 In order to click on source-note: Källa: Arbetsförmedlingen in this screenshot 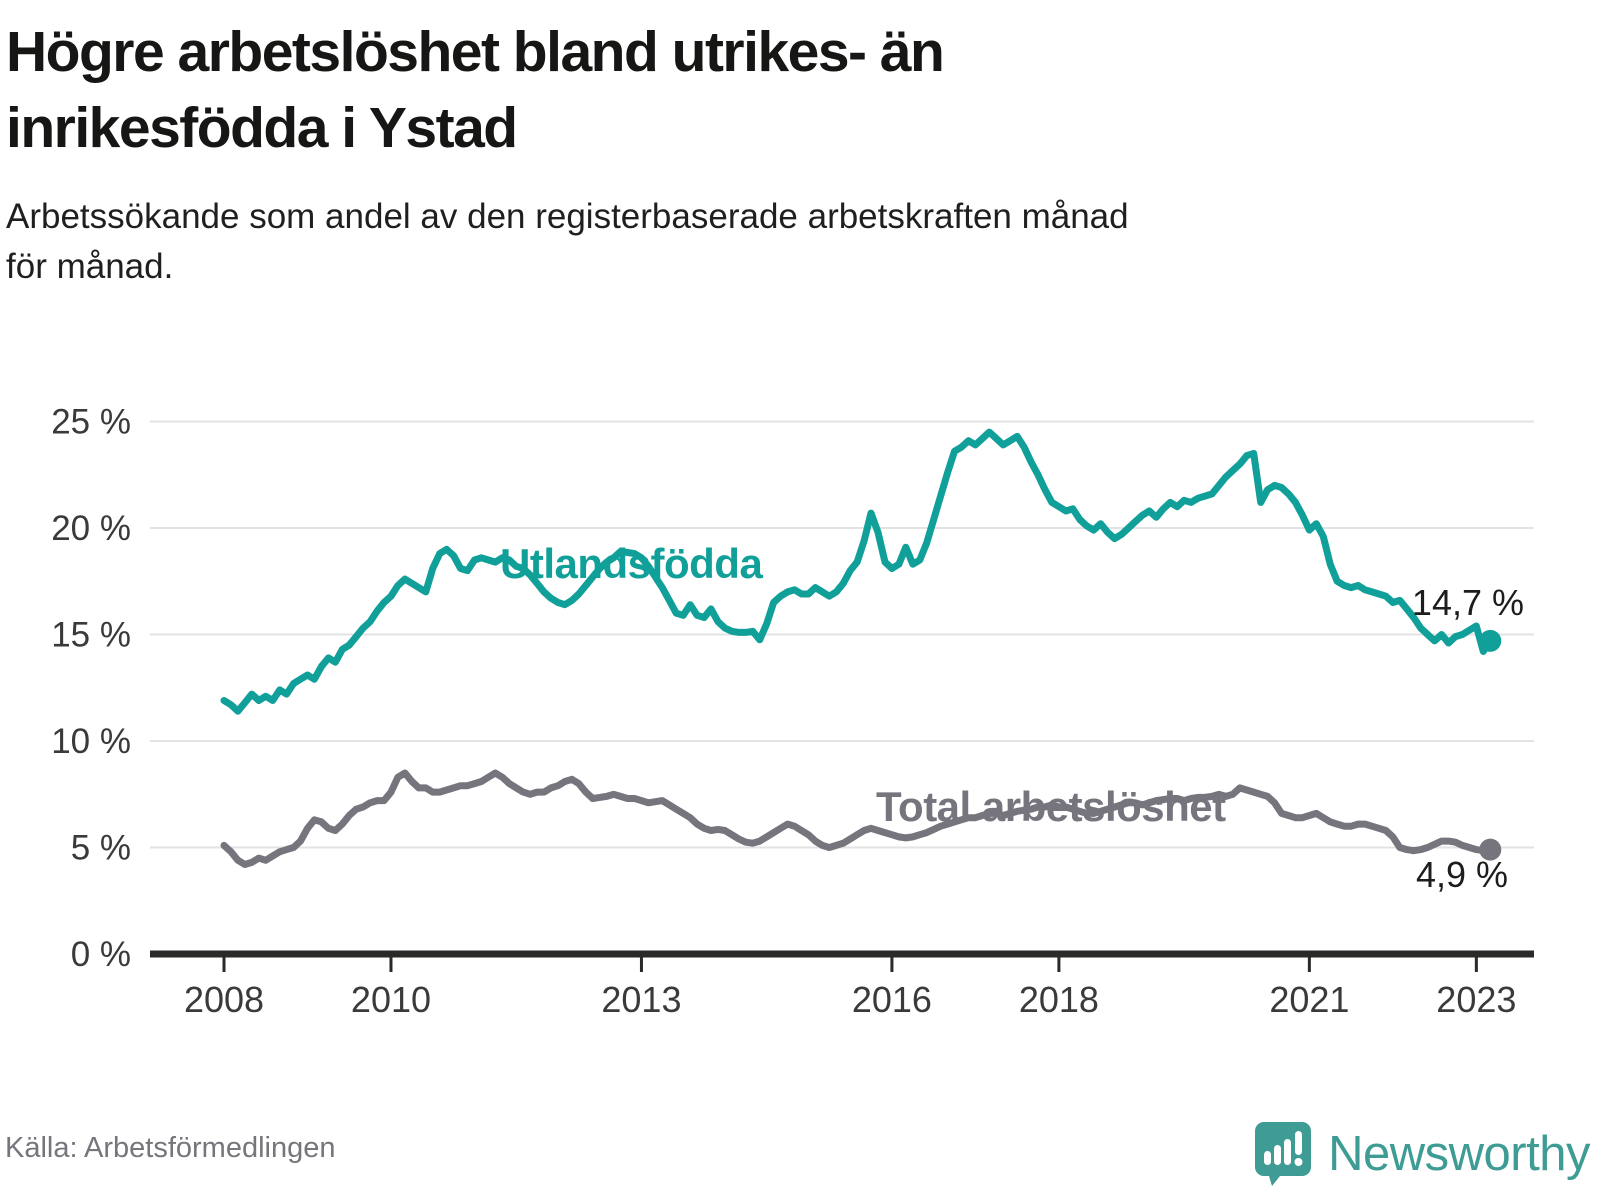, I will do `click(170, 1148)`.